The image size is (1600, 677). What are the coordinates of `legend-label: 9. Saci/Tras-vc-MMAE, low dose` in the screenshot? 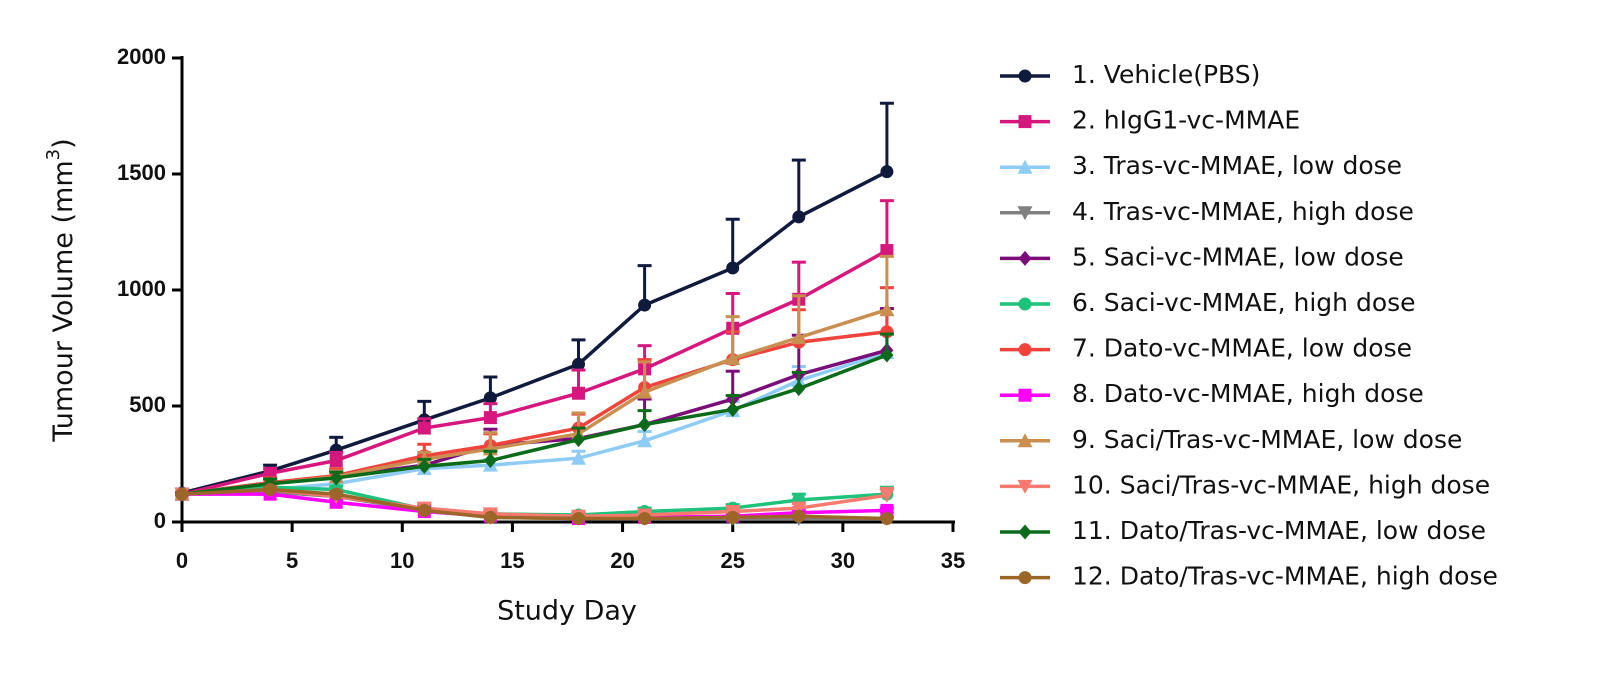 It's located at (1267, 439).